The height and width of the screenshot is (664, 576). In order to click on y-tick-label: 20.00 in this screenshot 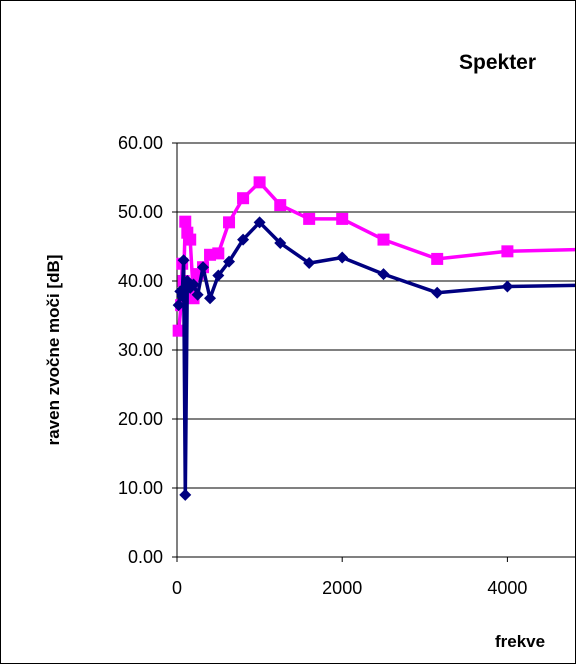, I will do `click(140, 419)`.